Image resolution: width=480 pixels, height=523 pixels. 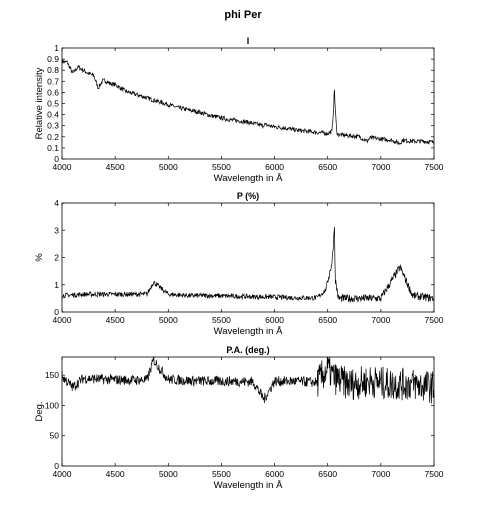 What do you see at coordinates (39, 103) in the screenshot?
I see `y-axis-label: Relative intensity` at bounding box center [39, 103].